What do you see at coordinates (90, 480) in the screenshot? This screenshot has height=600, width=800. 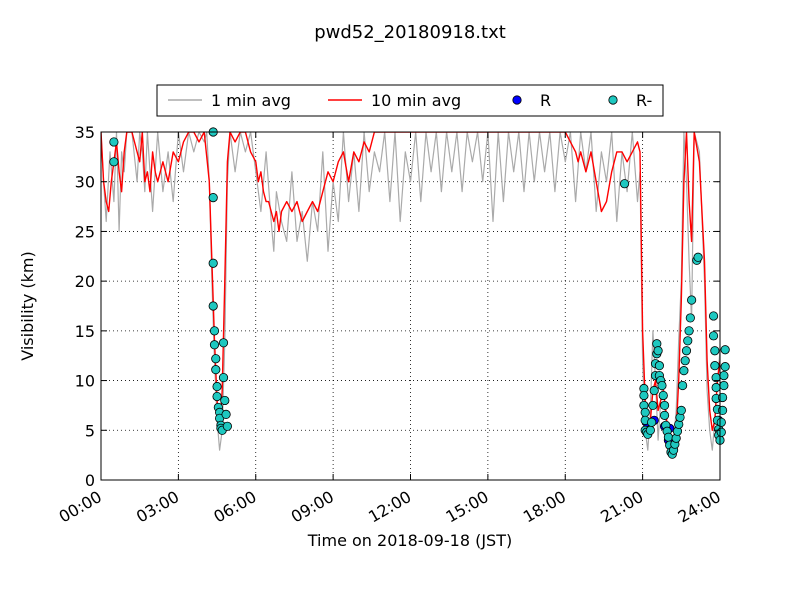 I see `y-tick-label: 0` at bounding box center [90, 480].